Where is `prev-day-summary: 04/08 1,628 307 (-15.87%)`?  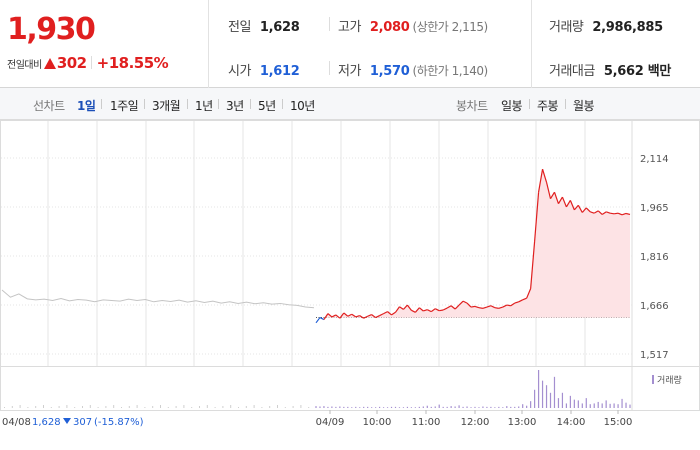
prev-day-summary: 04/08 1,628 307 (-15.87%) is located at coordinates (73, 422).